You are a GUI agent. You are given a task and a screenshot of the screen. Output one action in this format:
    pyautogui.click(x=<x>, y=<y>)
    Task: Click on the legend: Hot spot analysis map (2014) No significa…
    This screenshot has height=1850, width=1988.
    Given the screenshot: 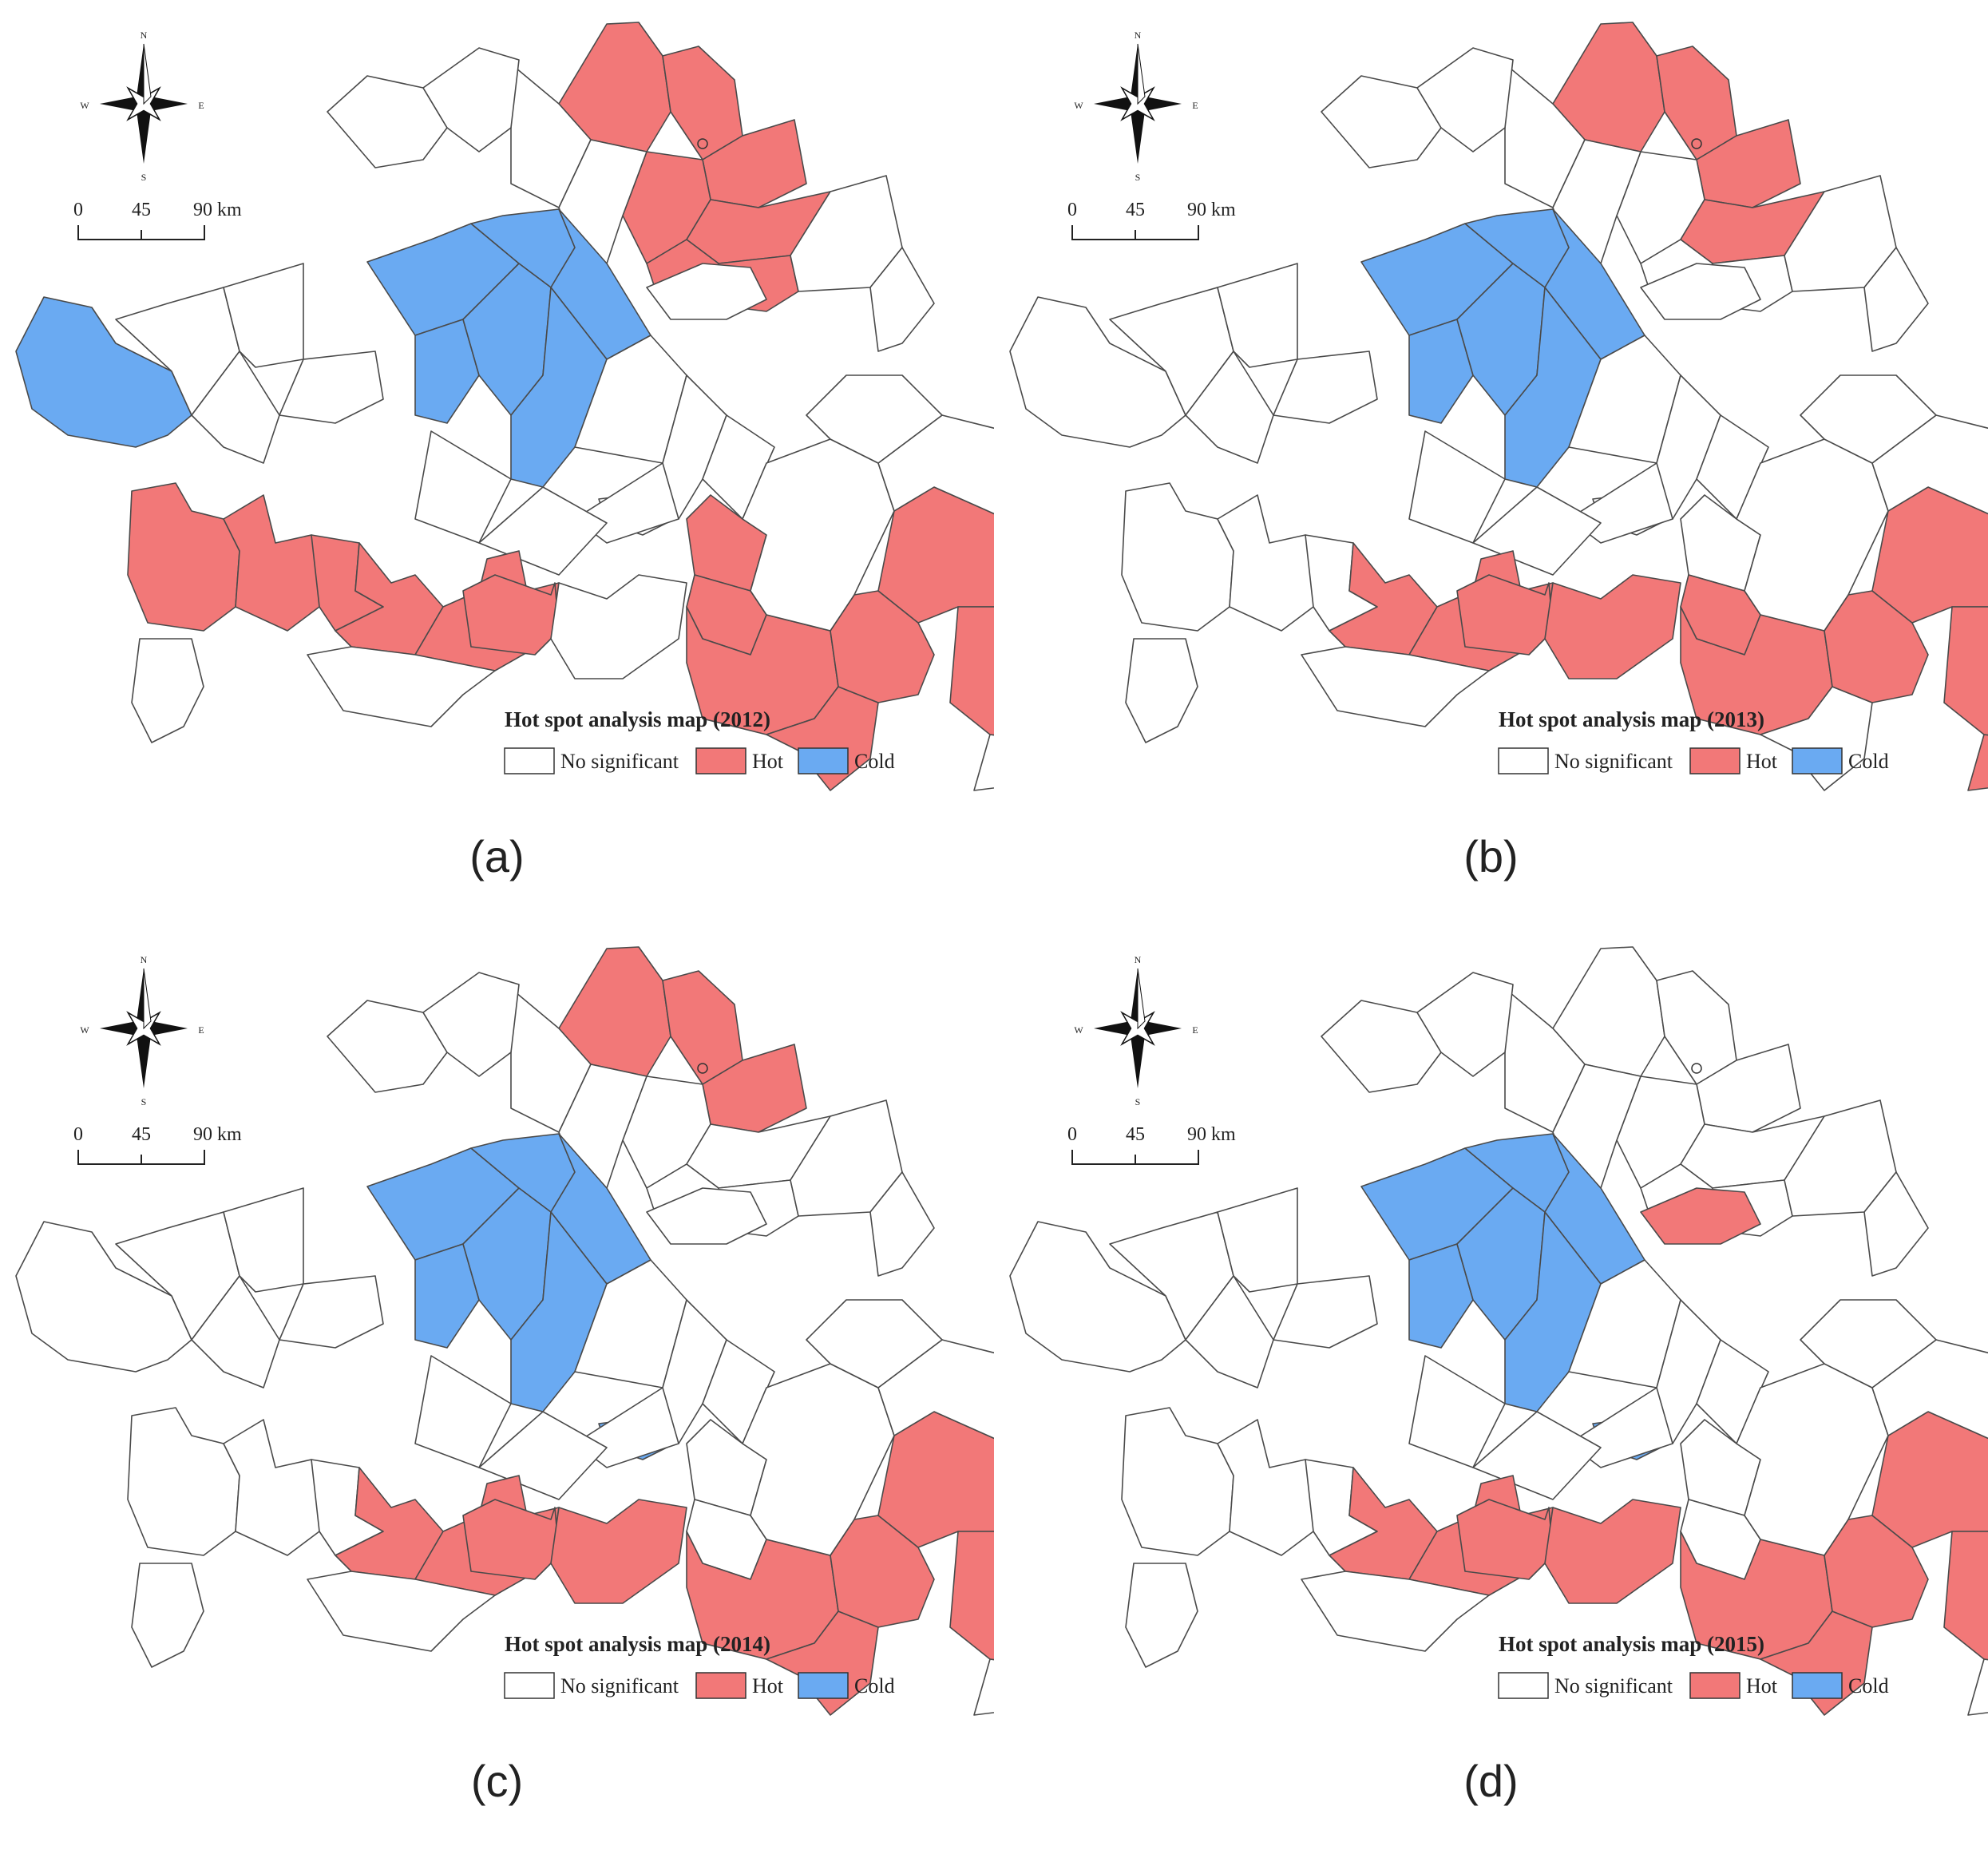 What is the action you would take?
    pyautogui.click(x=699, y=1666)
    